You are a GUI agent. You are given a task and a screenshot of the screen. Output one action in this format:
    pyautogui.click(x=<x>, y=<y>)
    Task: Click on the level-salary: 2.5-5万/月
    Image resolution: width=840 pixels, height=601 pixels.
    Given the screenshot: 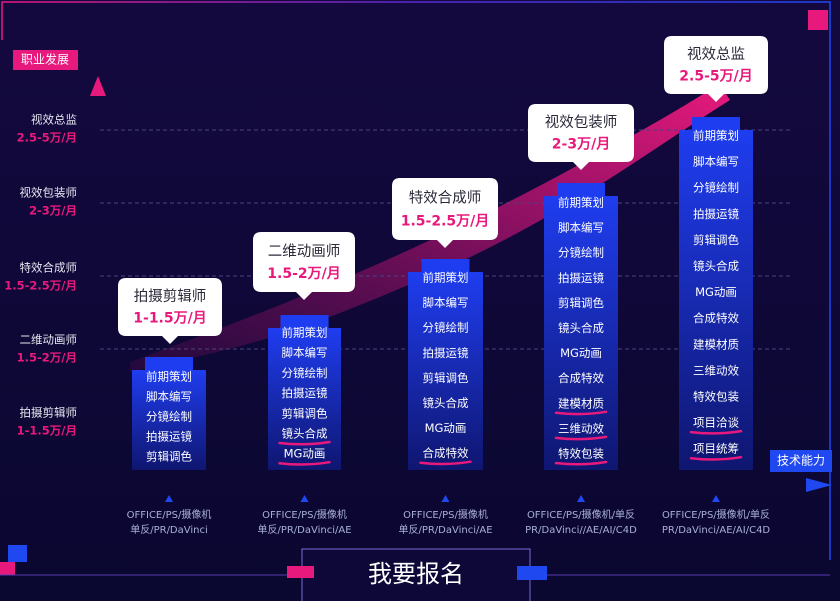 What is the action you would take?
    pyautogui.click(x=47, y=138)
    